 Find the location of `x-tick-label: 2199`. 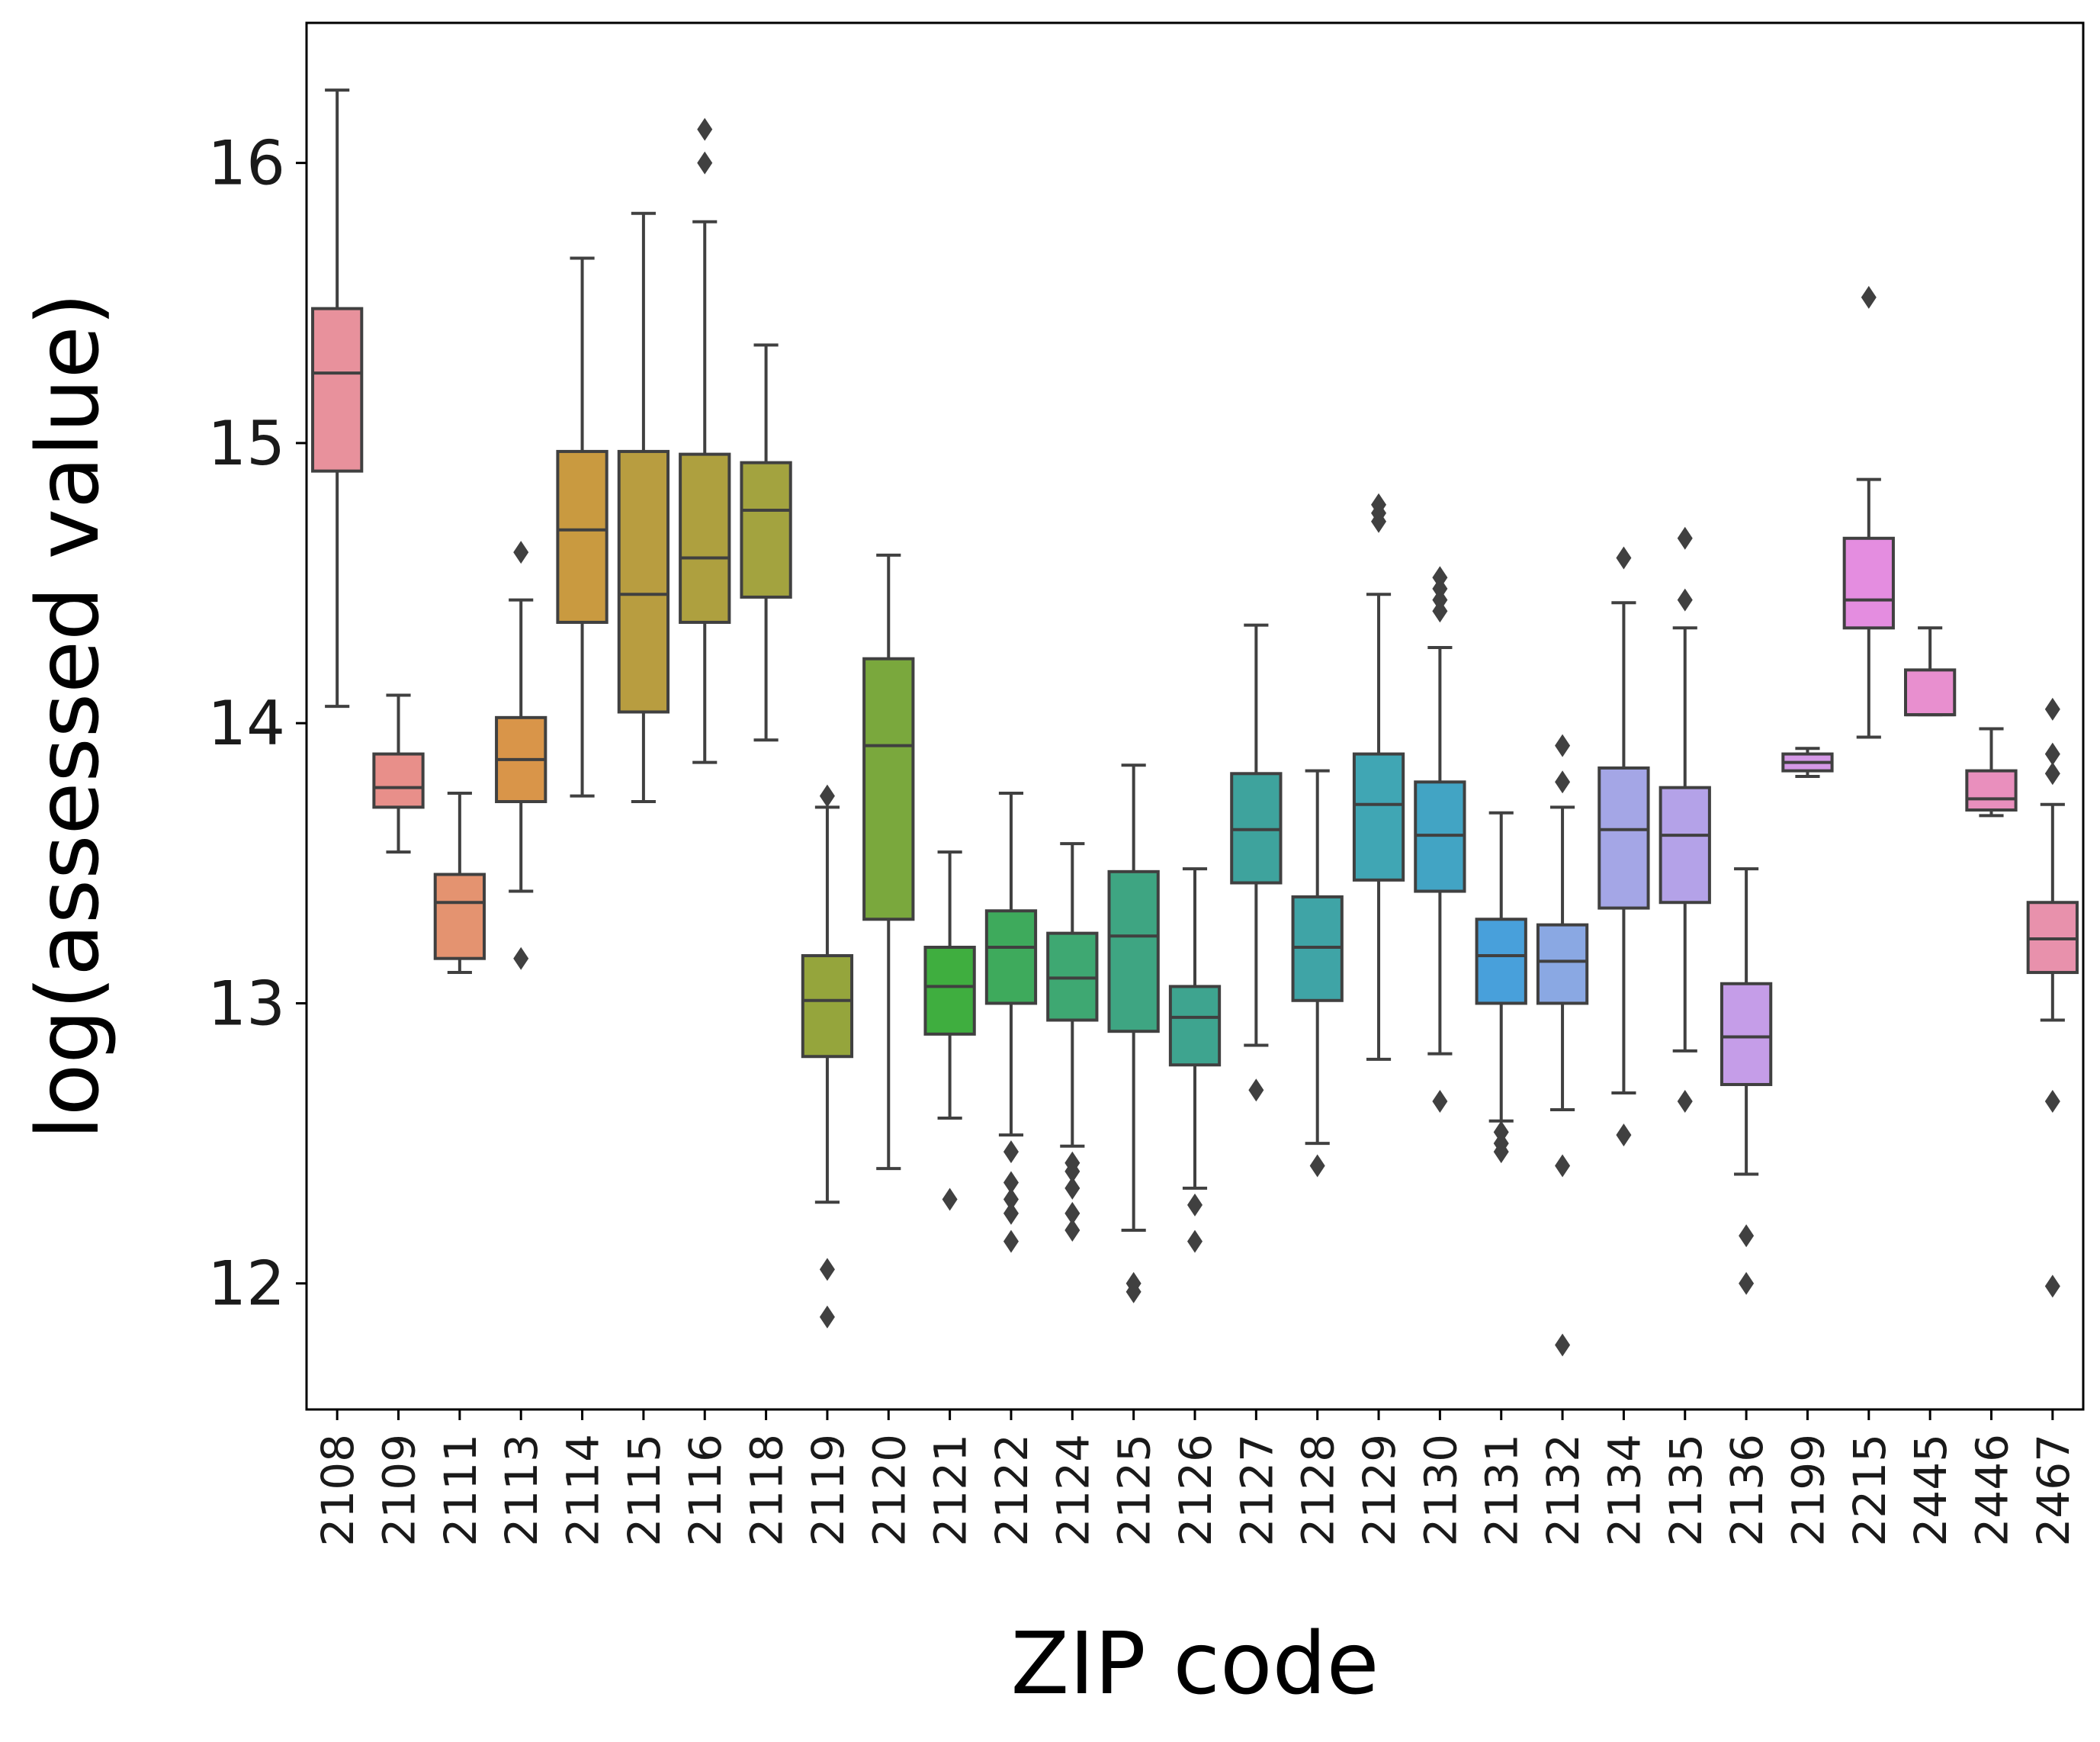

x-tick-label: 2199 is located at coordinates (1808, 1490).